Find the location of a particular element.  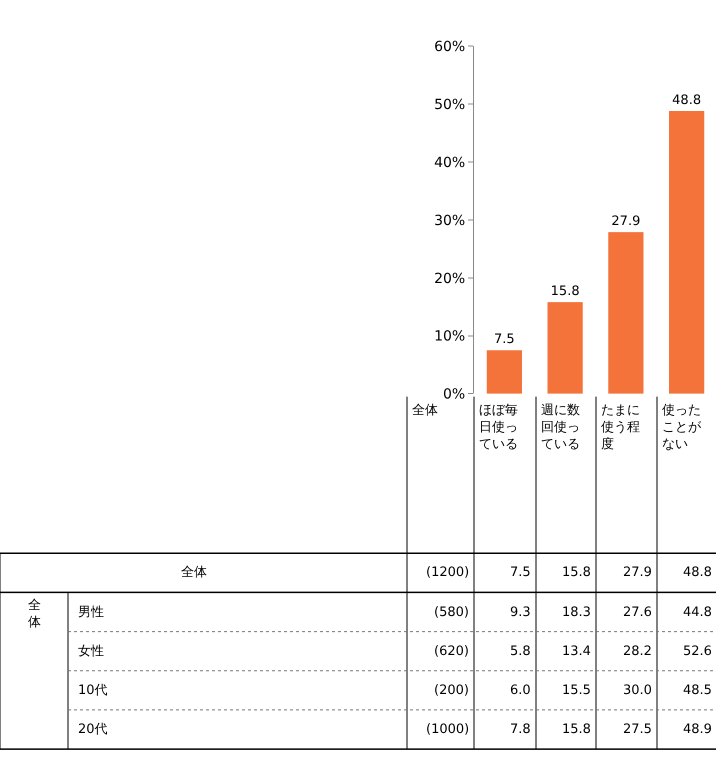

text: 7.8 is located at coordinates (520, 729).